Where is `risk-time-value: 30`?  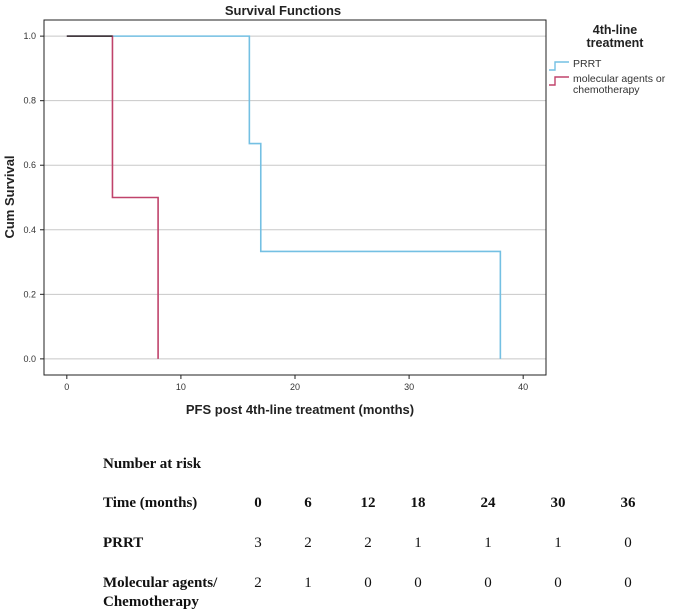
risk-time-value: 30 is located at coordinates (558, 503).